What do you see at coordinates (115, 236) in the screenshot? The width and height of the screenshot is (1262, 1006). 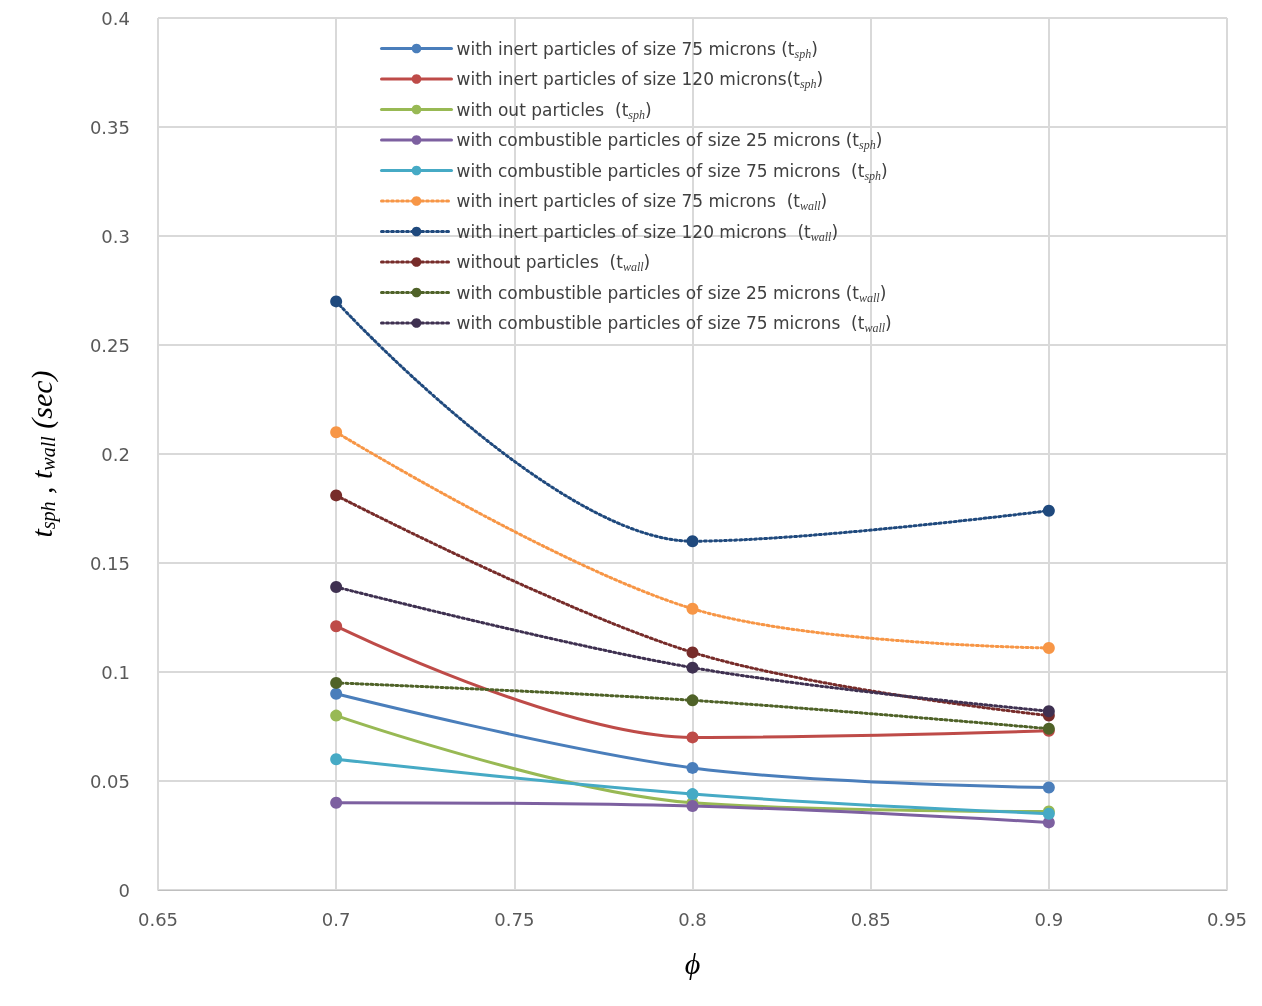 I see `y-tick-label: 0.3` at bounding box center [115, 236].